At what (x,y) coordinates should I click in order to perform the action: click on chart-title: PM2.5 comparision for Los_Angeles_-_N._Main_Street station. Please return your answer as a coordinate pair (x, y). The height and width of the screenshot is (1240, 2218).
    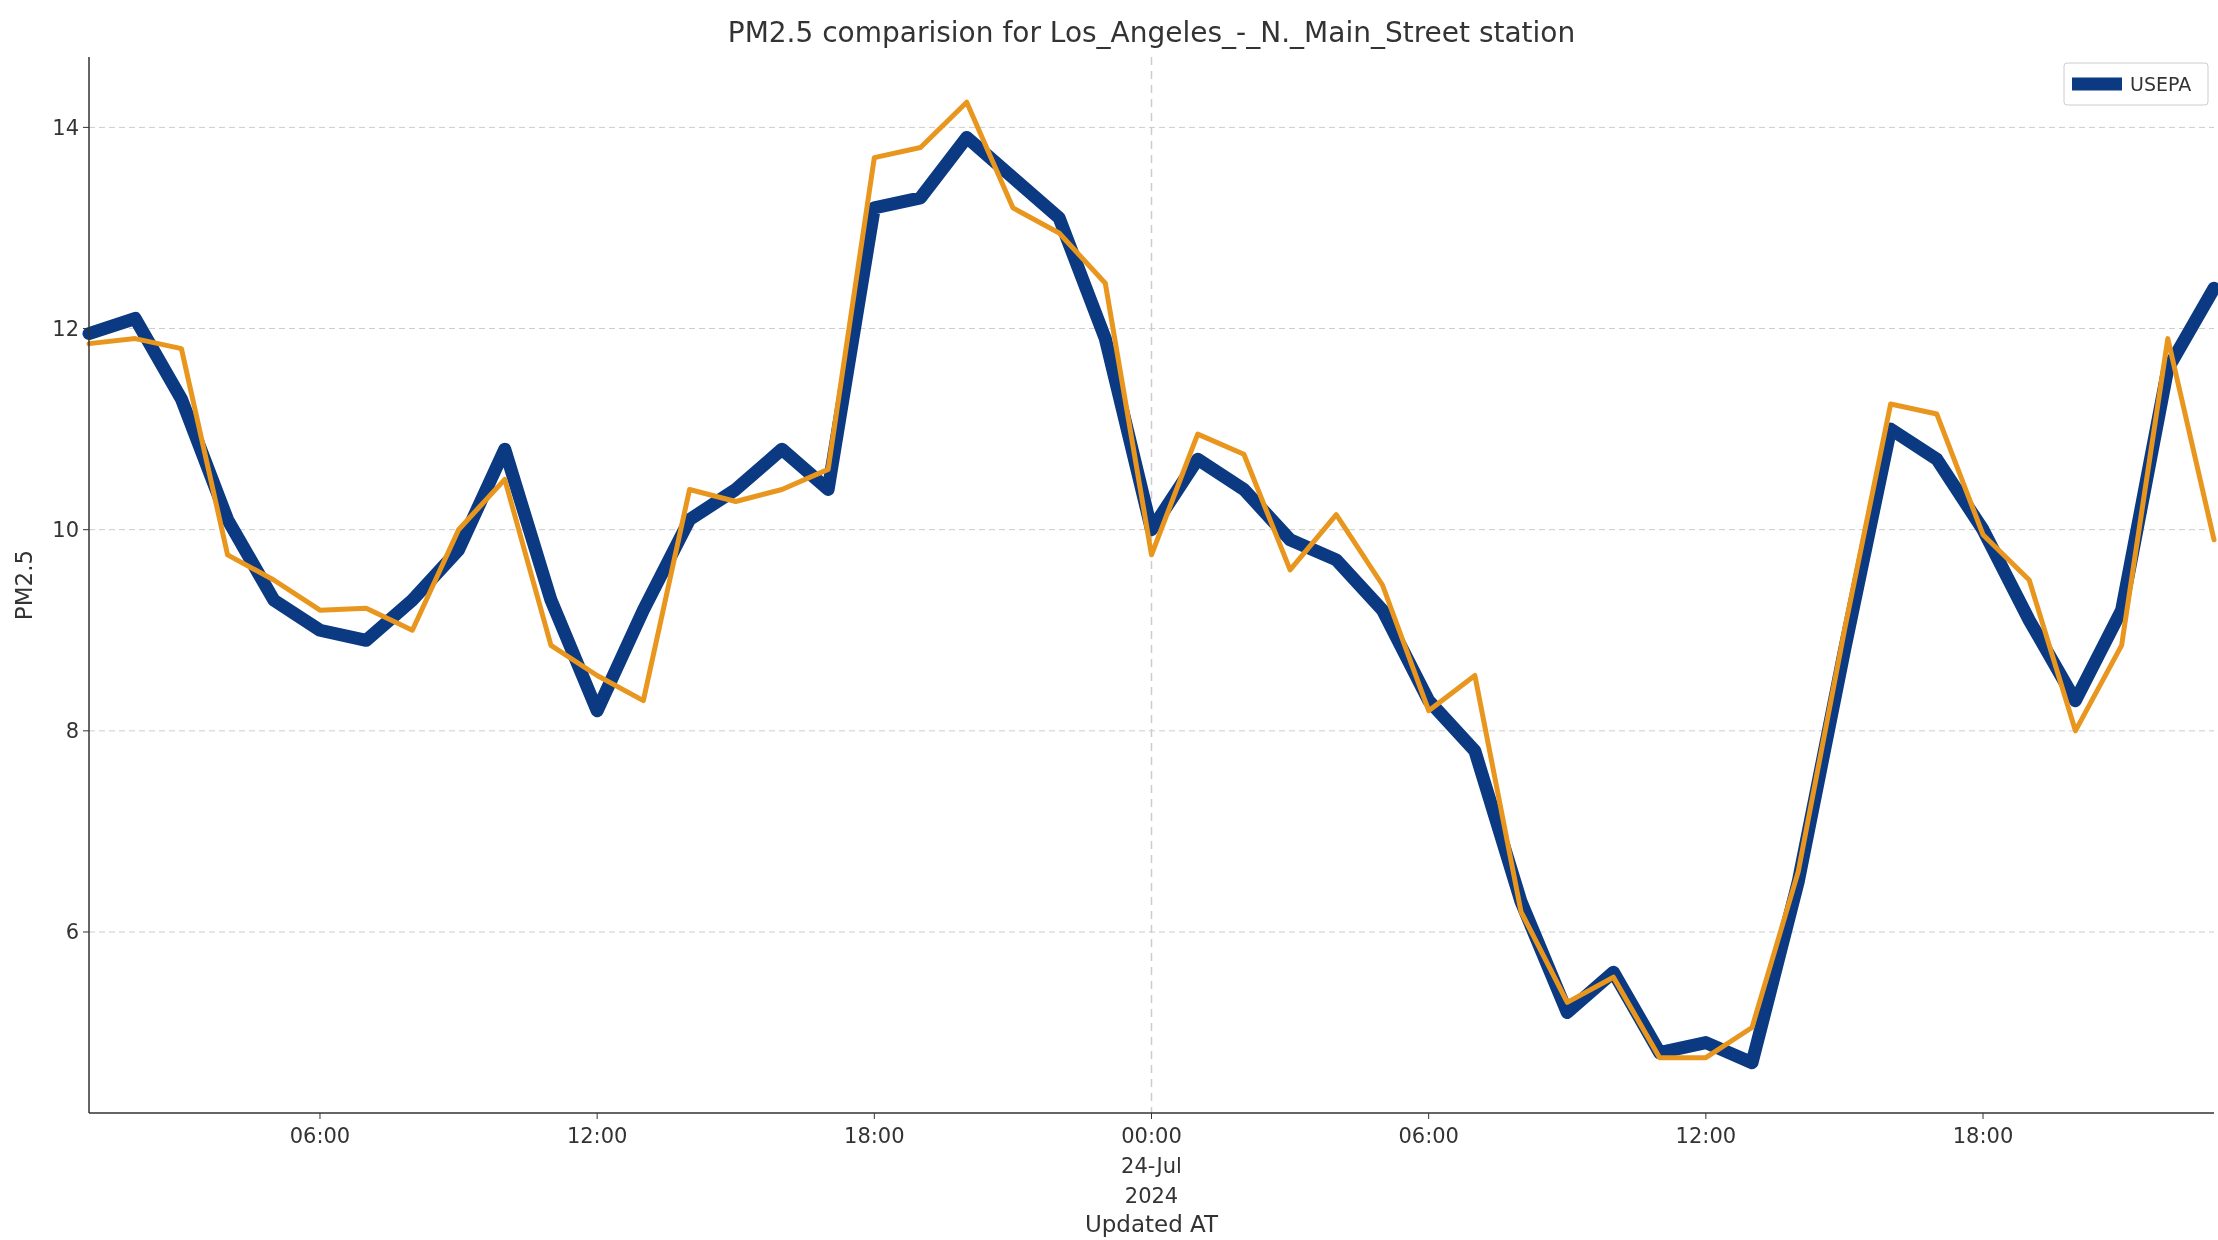
    Looking at the image, I should click on (1151, 32).